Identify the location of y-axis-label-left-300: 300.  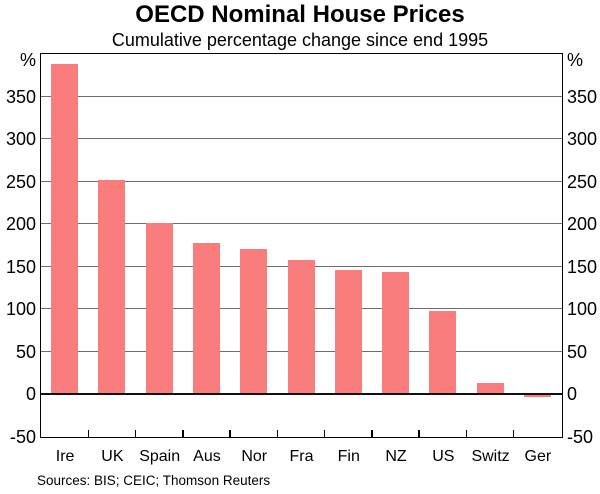
(20, 139).